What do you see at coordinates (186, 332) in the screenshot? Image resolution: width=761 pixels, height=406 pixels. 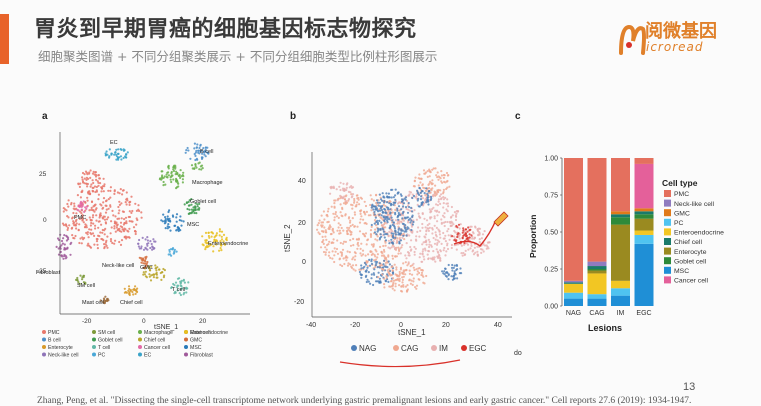 I see `legend-swatch` at bounding box center [186, 332].